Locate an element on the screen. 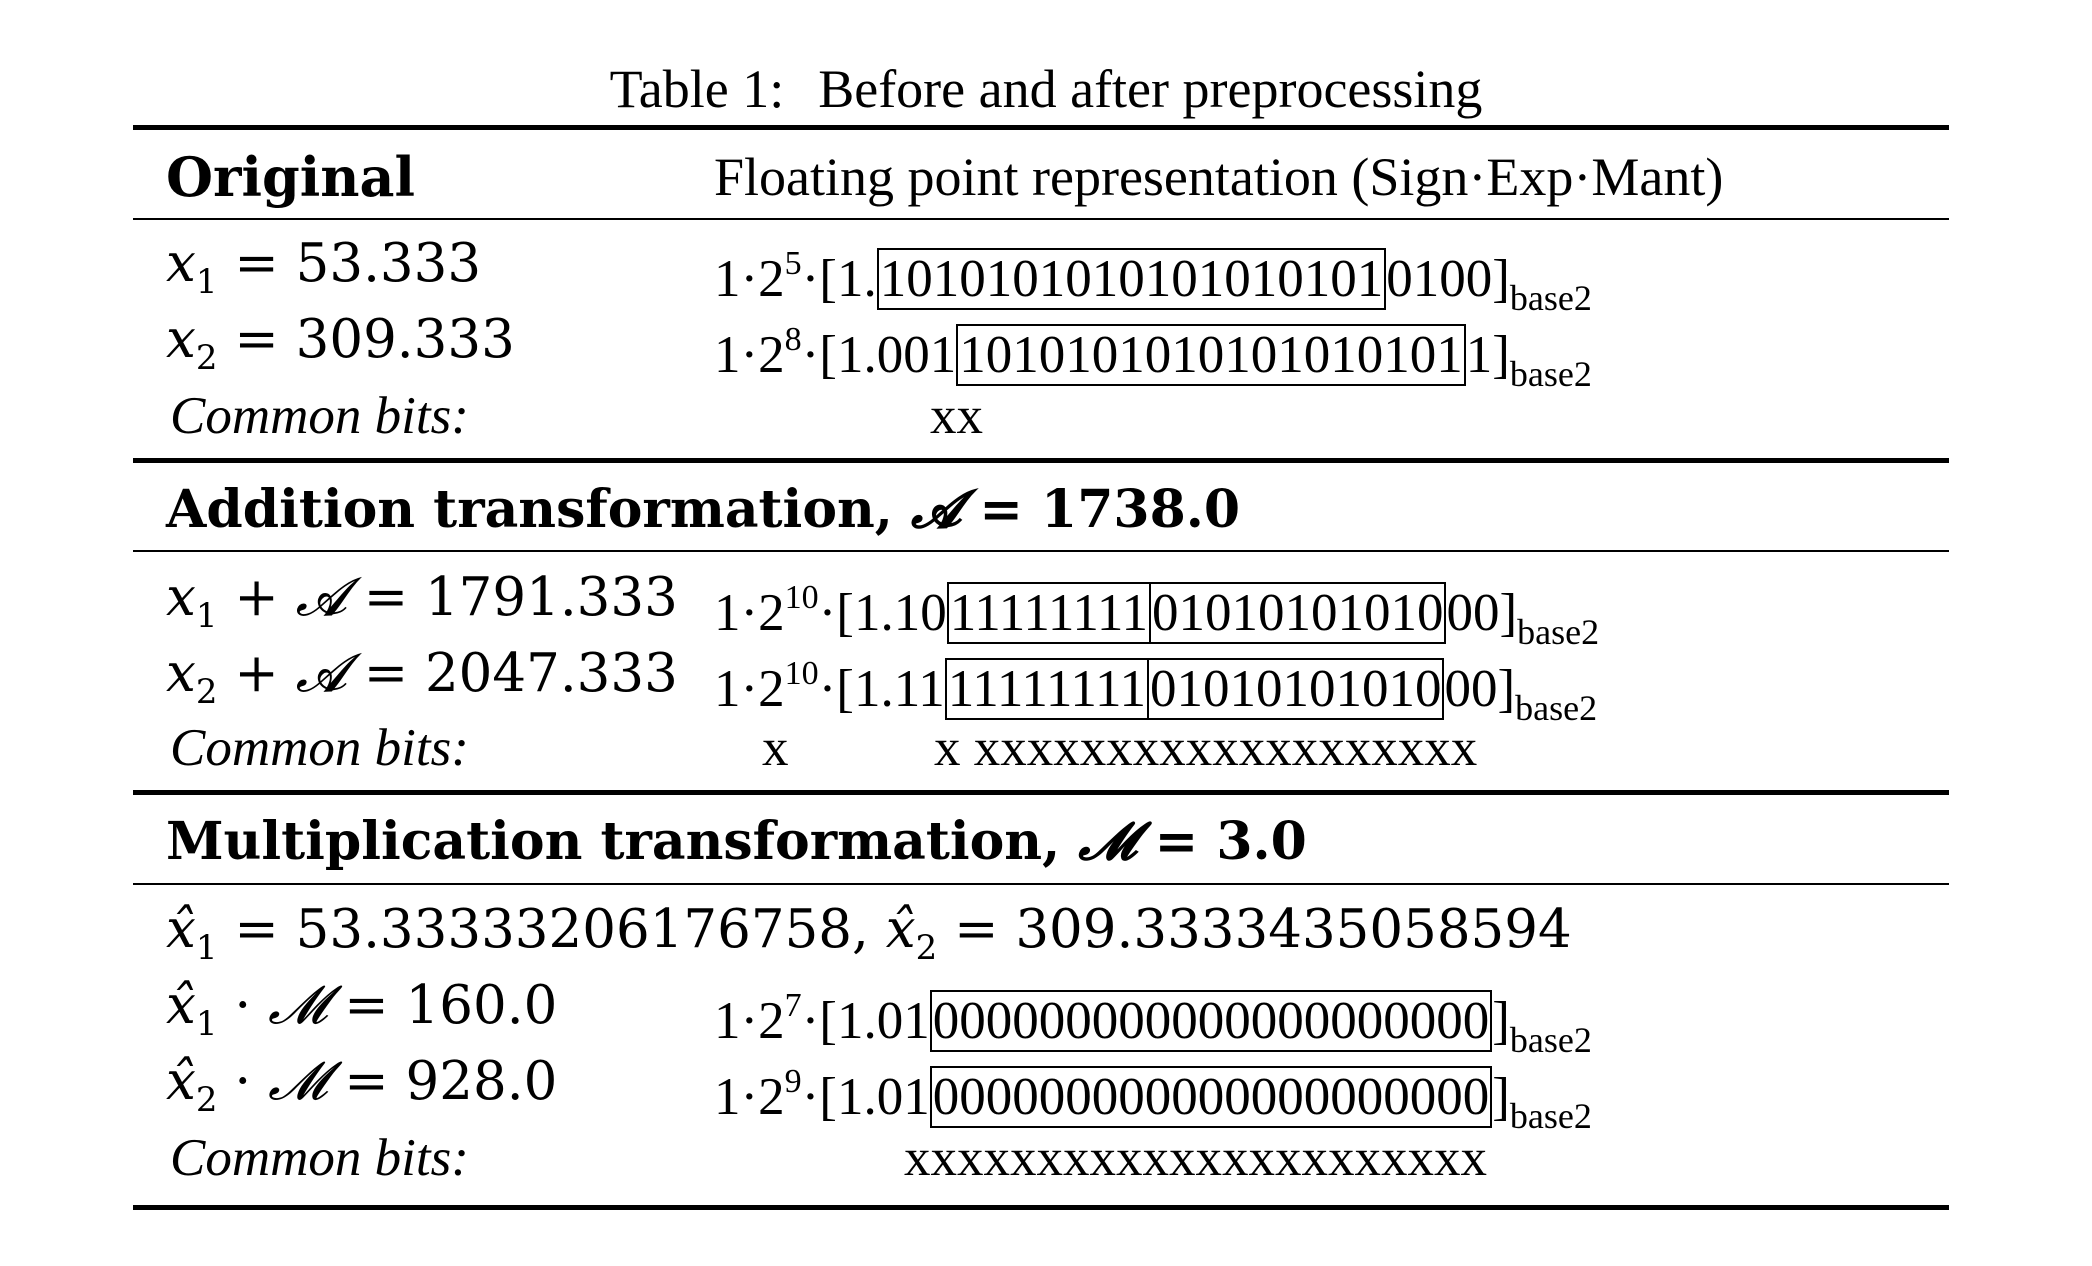 The image size is (2092, 1266). row-x2-plus-a-float: 1·210·[1.11111111110101010101000]base2 is located at coordinates (1156, 691).